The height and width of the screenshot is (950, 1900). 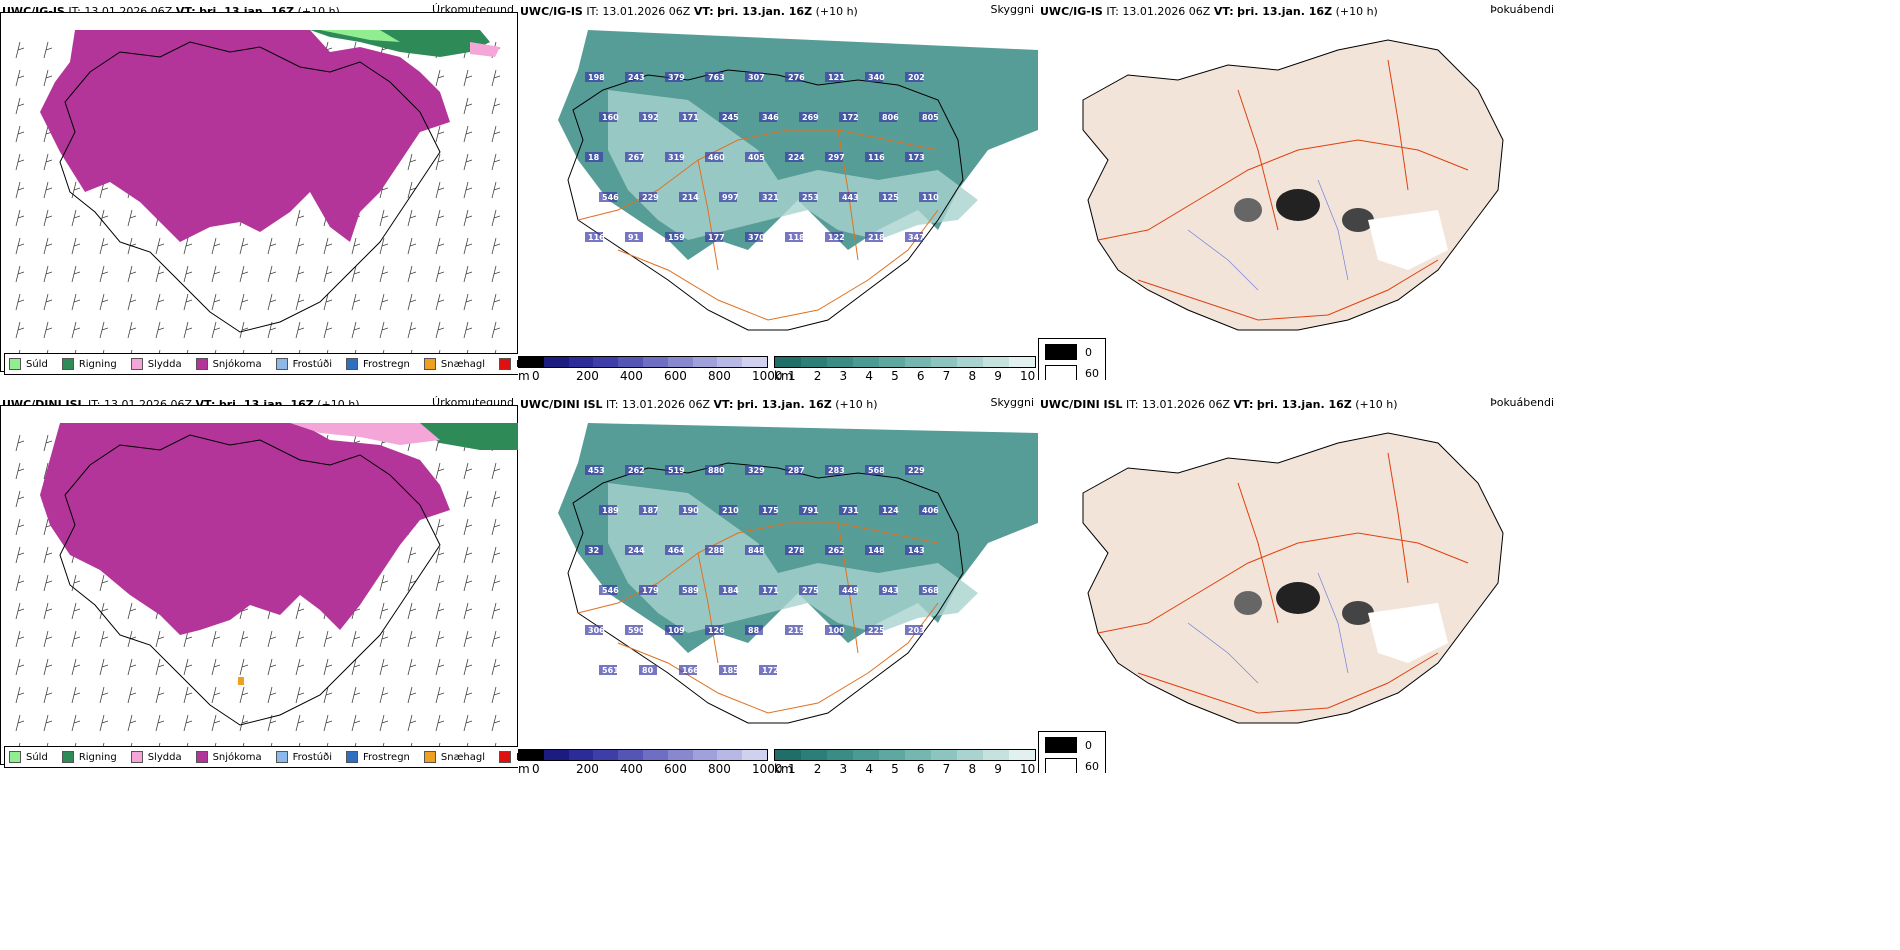 I want to click on ceiling-label: 229, so click(x=916, y=470).